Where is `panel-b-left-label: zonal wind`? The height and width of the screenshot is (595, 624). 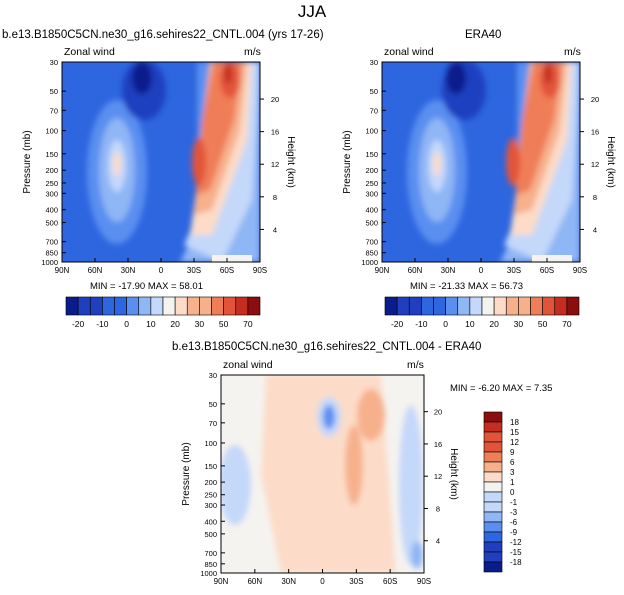 panel-b-left-label: zonal wind is located at coordinates (409, 52).